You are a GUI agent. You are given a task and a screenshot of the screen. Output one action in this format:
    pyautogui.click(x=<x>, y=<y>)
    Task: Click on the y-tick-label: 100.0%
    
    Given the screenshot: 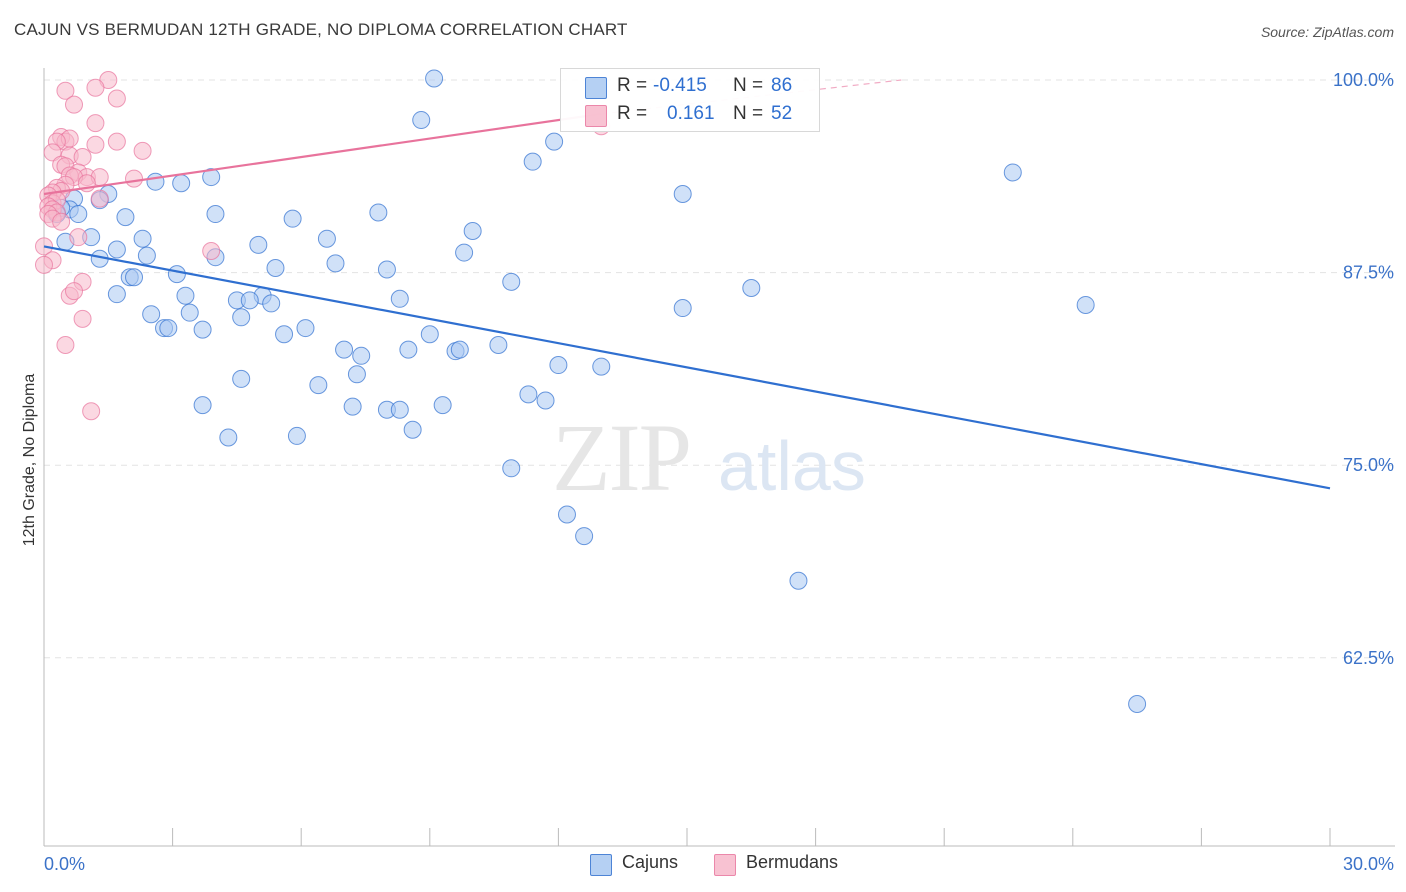 What is the action you would take?
    pyautogui.click(x=1363, y=80)
    